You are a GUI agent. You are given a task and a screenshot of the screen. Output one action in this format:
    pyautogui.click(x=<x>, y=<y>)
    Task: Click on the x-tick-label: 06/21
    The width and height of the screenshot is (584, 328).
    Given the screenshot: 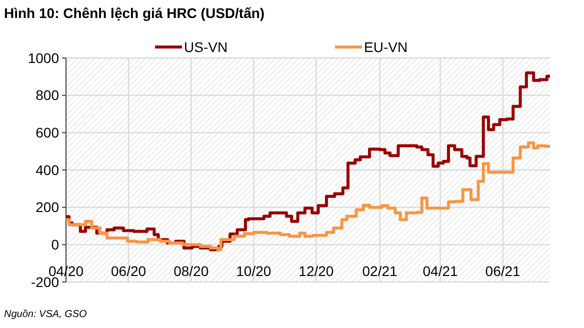 What is the action you would take?
    pyautogui.click(x=503, y=271)
    